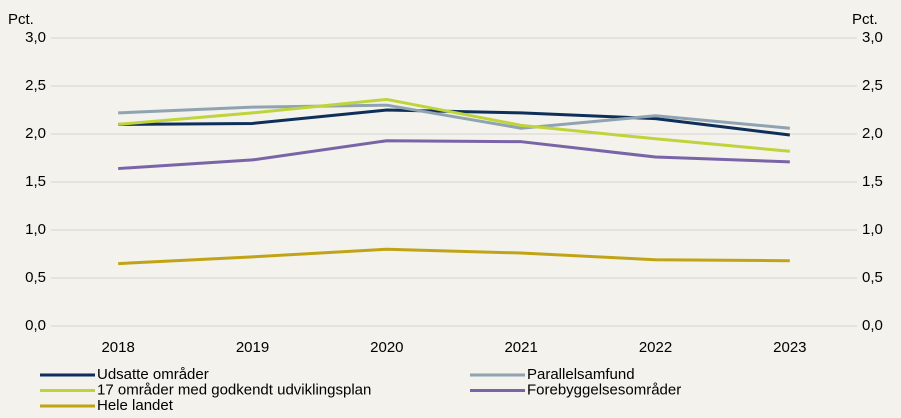  Describe the element at coordinates (35, 133) in the screenshot. I see `y-tick-label: 2,0` at that location.